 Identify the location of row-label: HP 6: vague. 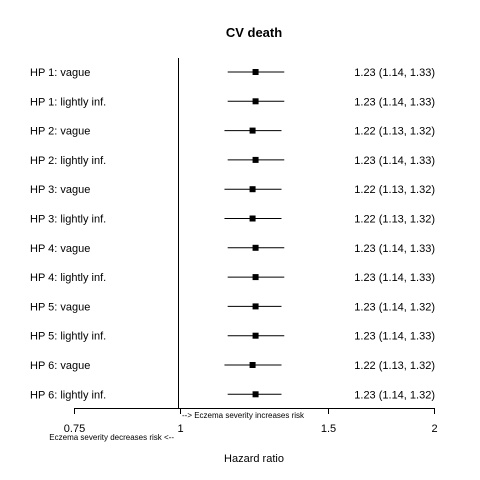
(60, 366).